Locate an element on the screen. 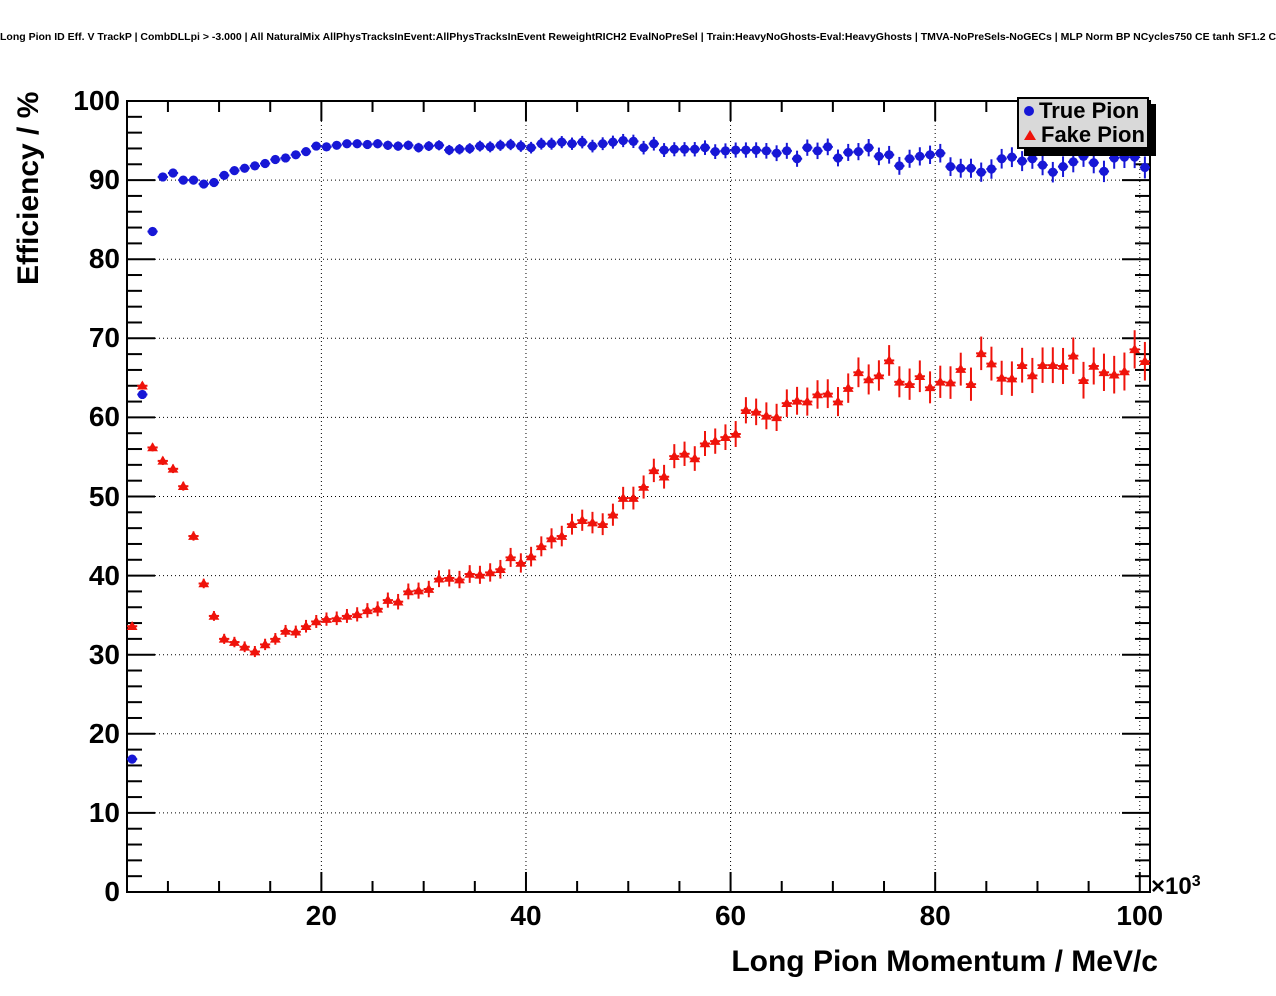 This screenshot has width=1276, height=996. true-pion-circle-icon is located at coordinates (1029, 111).